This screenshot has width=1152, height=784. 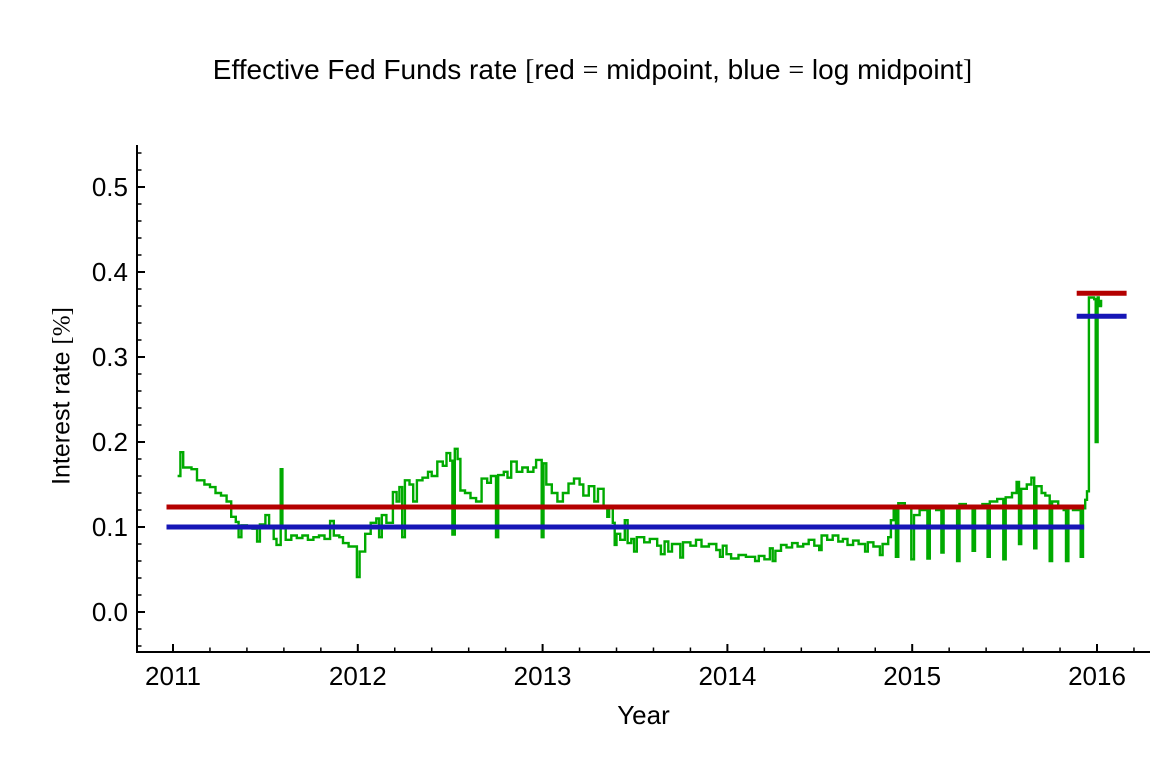 What do you see at coordinates (727, 676) in the screenshot?
I see `x-tick-label: 2014` at bounding box center [727, 676].